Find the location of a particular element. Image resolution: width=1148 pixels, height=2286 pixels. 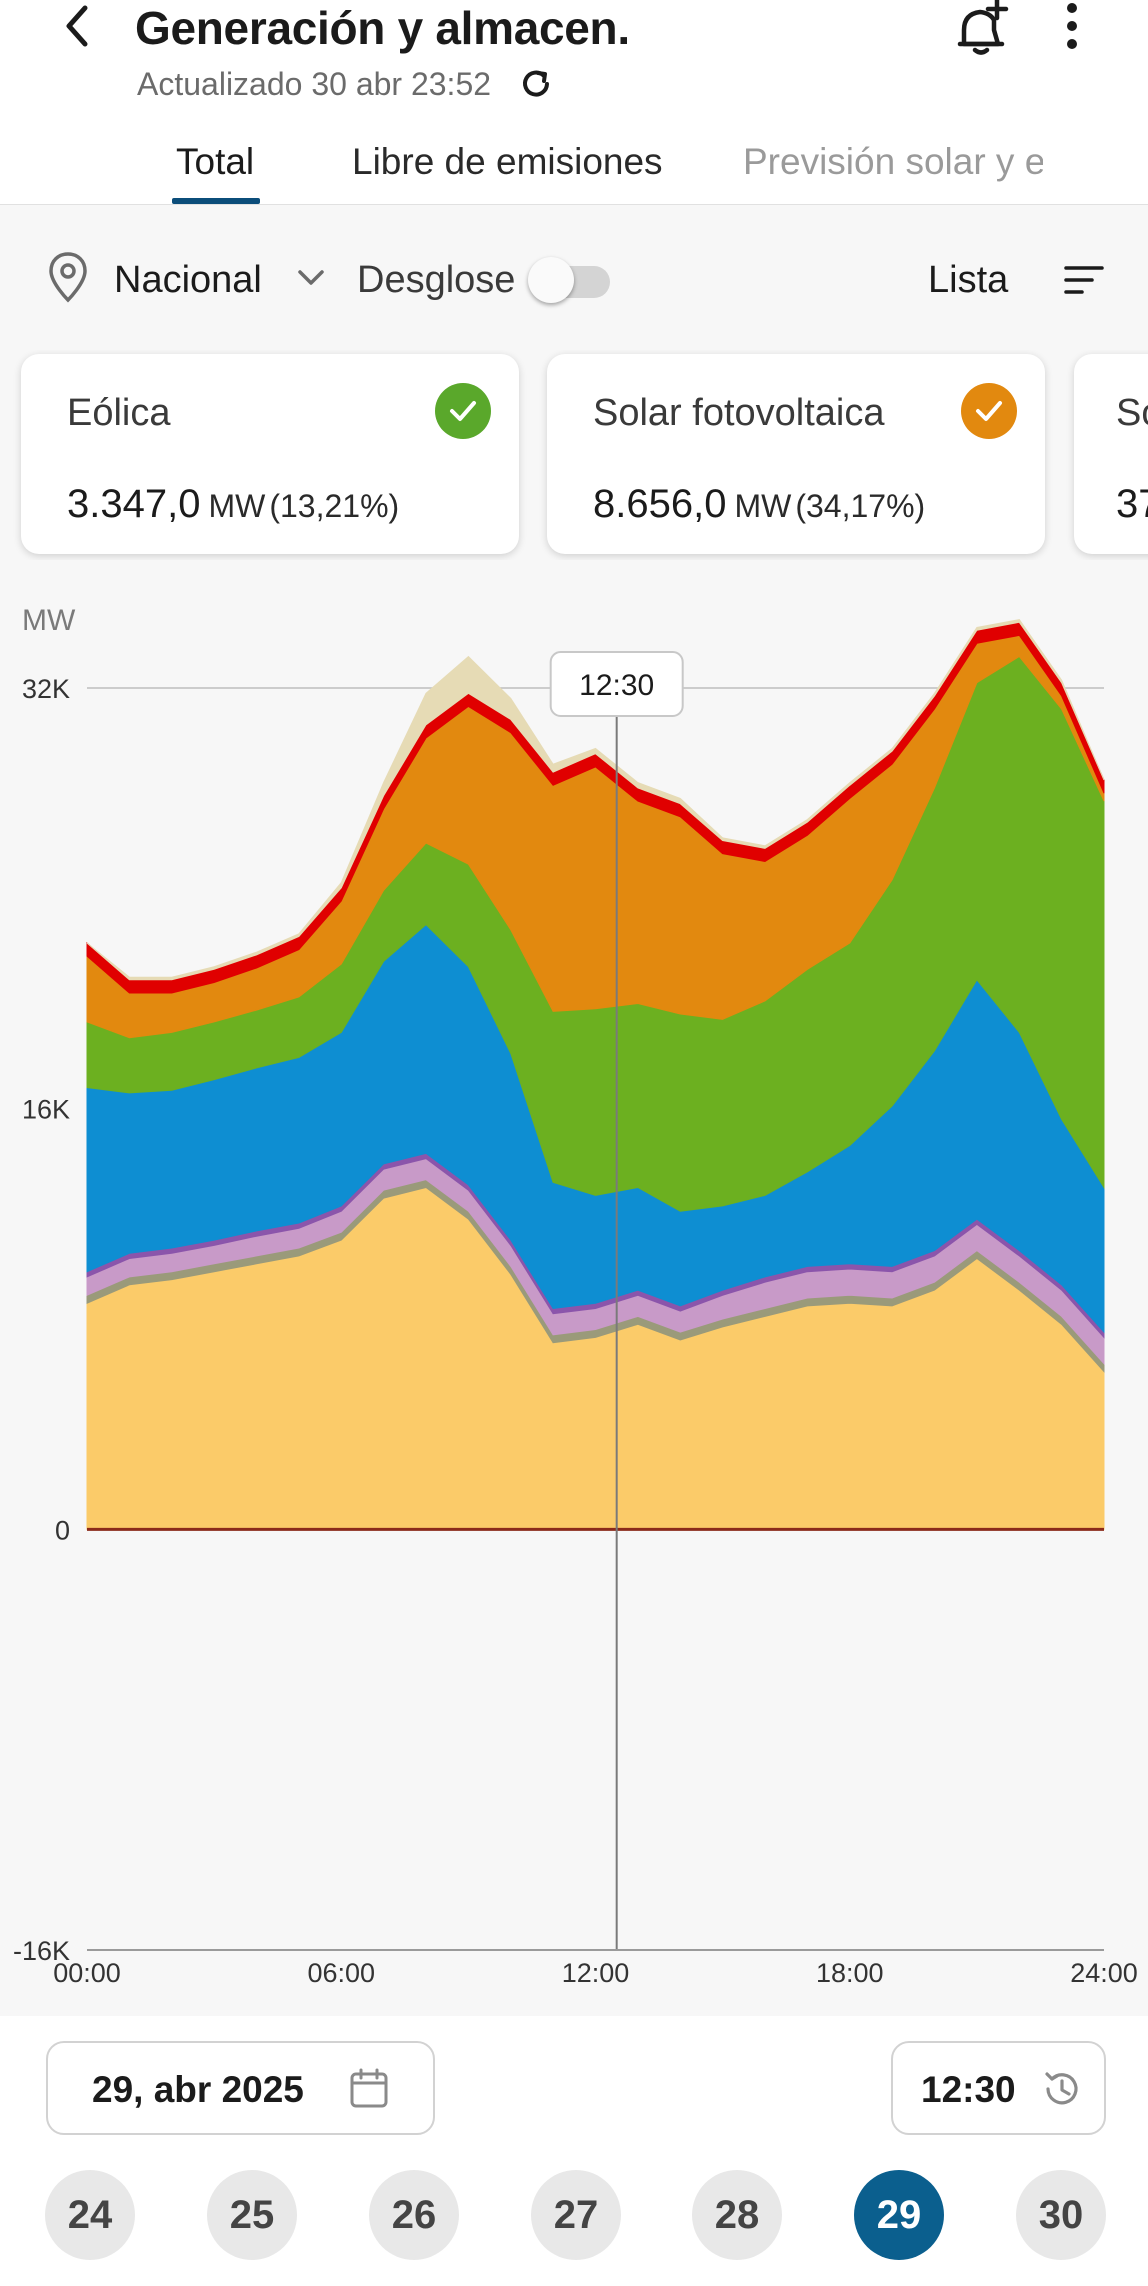

date-value: 29, abr 2025 is located at coordinates (198, 2089).